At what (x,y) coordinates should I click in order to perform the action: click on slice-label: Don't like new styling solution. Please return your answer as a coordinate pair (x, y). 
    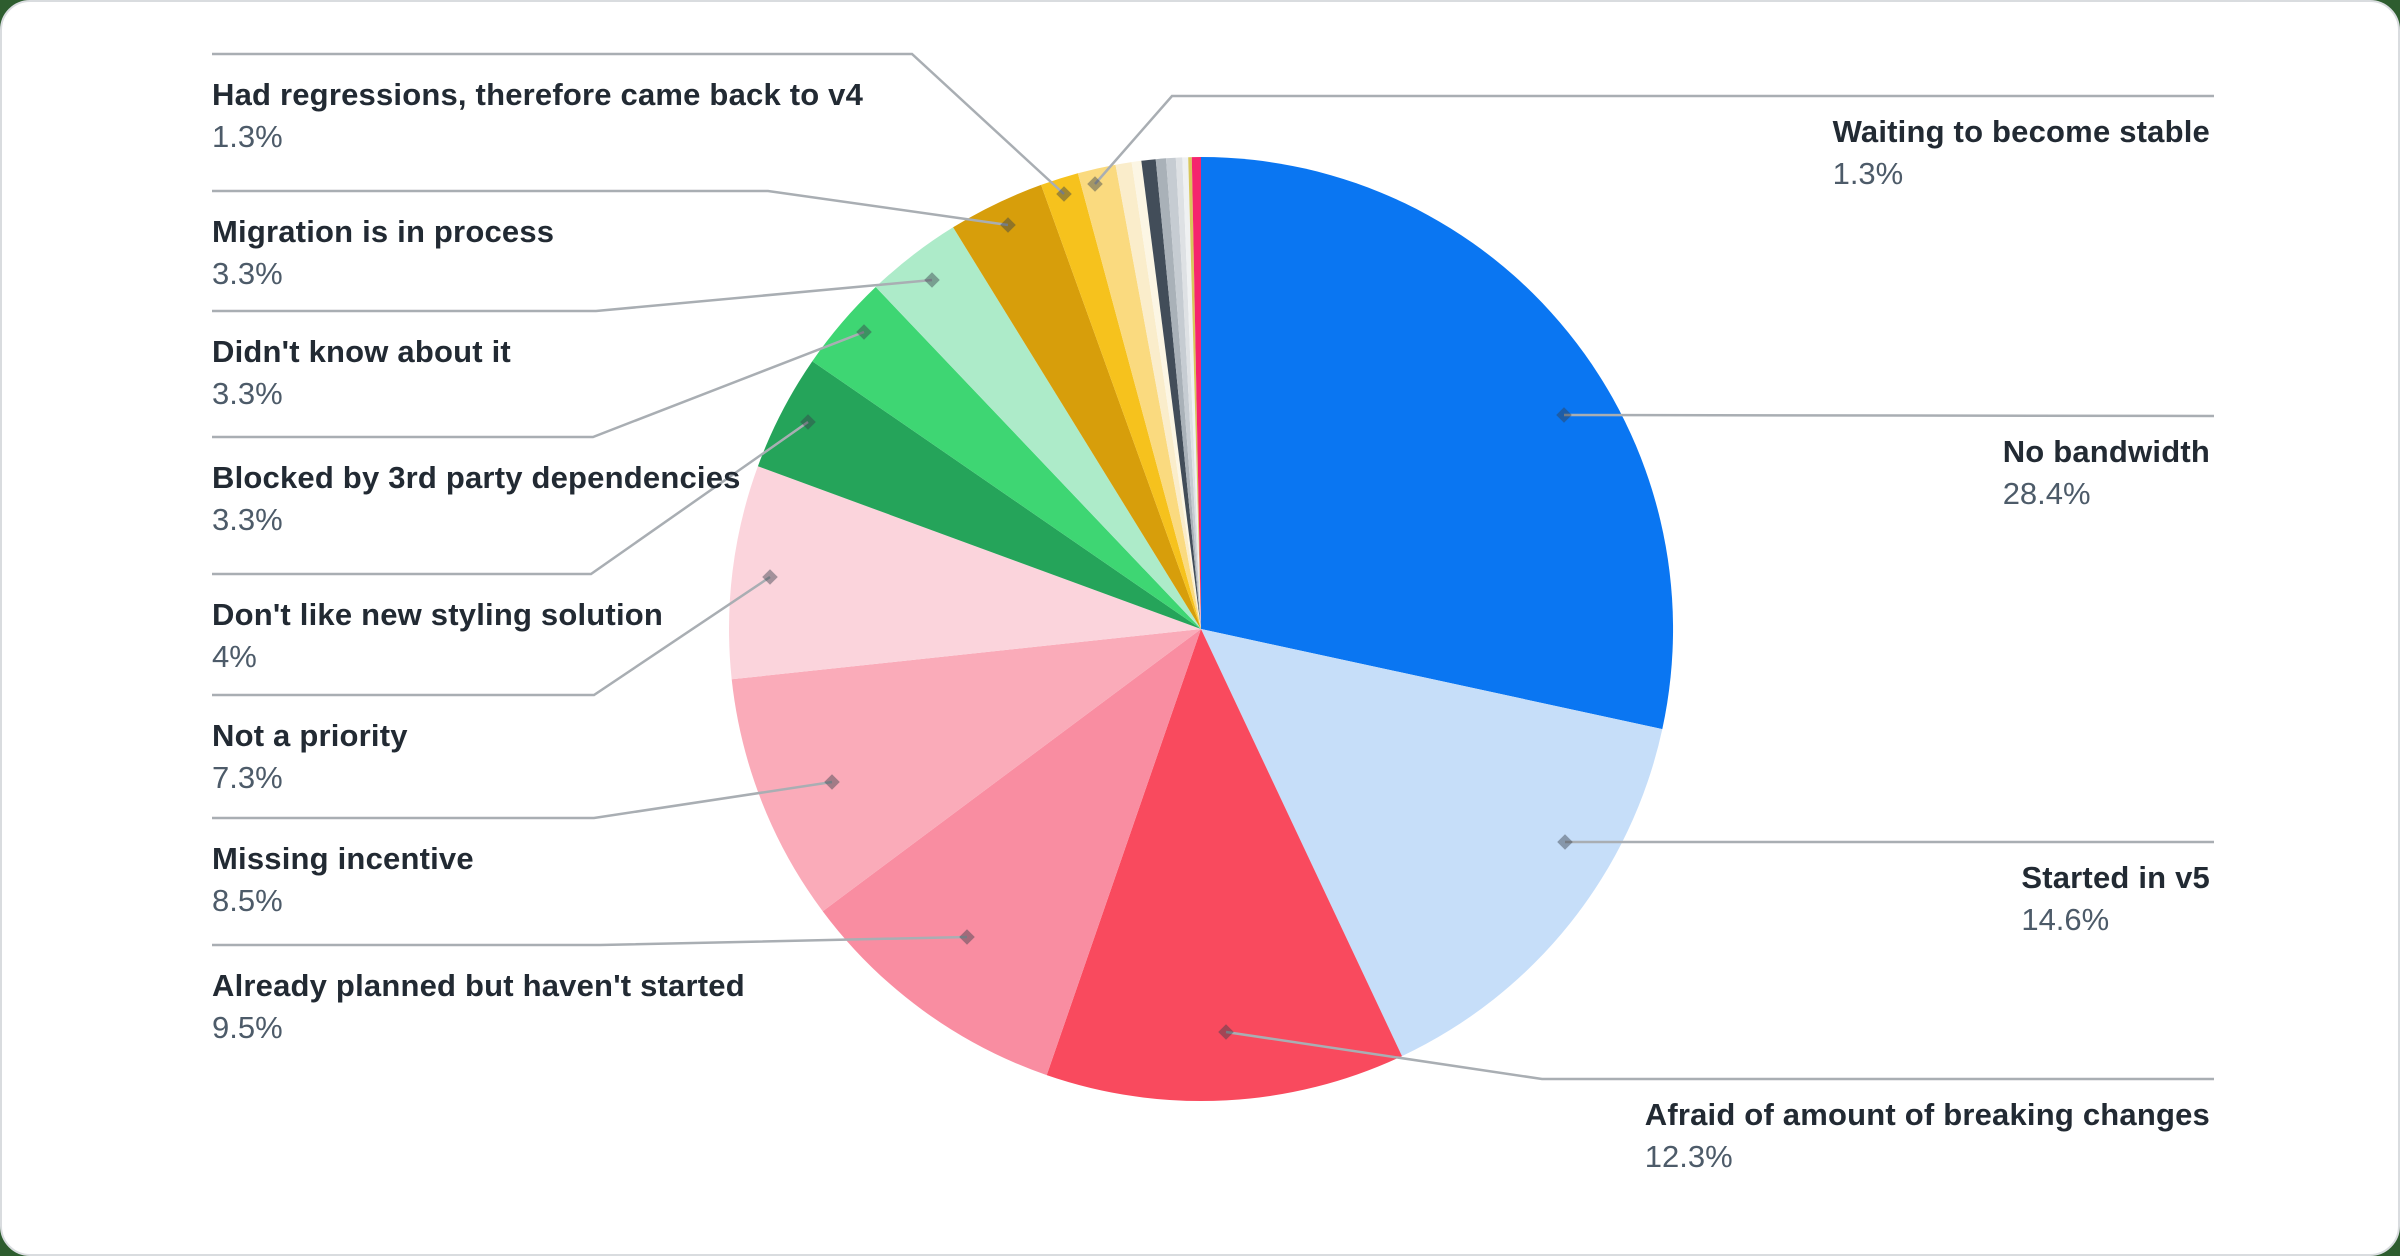
    Looking at the image, I should click on (438, 614).